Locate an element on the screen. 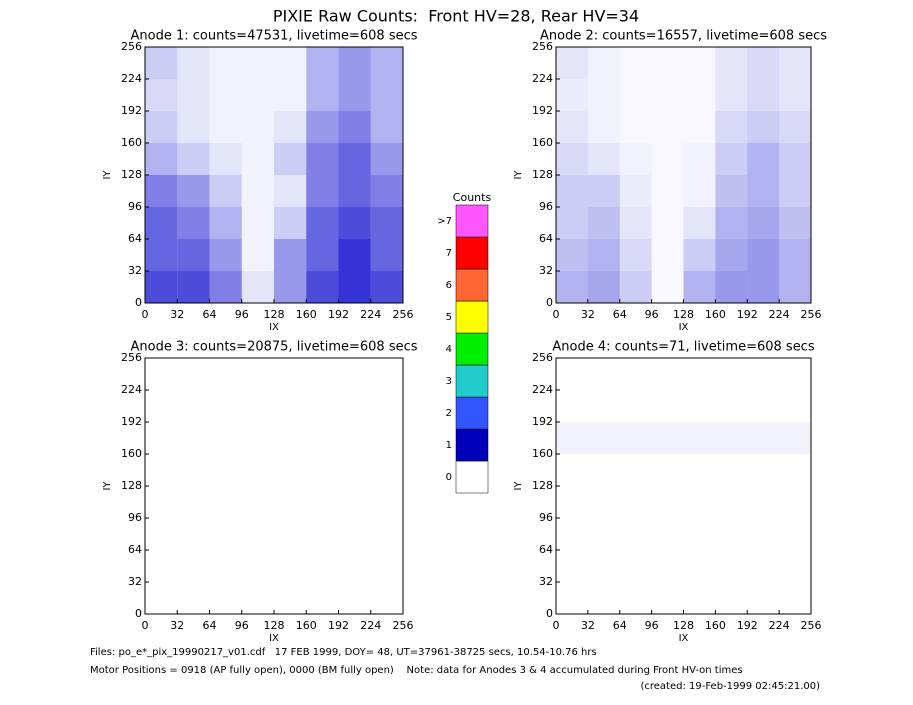 This screenshot has width=913, height=705. colorbar-label: 4 is located at coordinates (449, 349).